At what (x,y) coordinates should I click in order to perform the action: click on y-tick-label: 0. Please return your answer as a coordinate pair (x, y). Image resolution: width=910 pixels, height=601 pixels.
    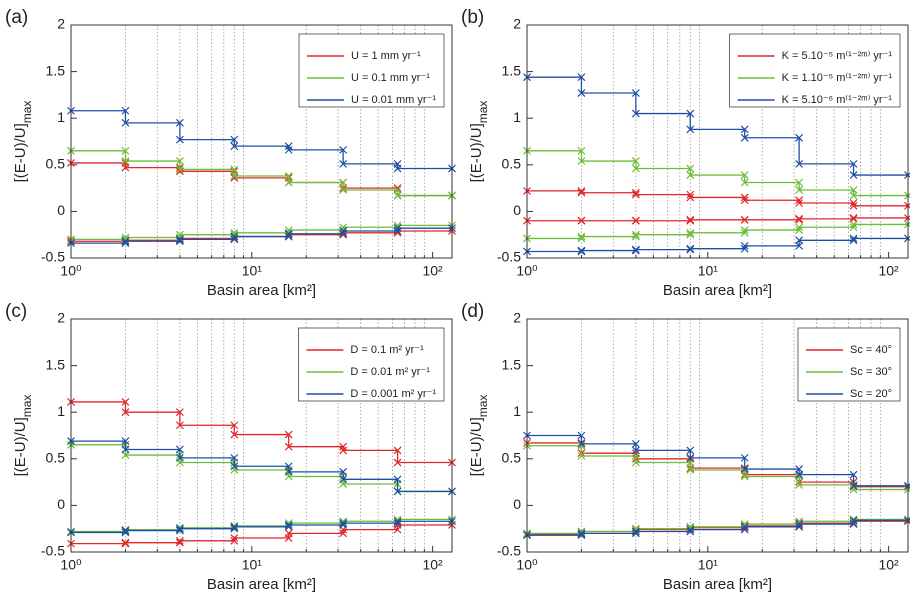
    Looking at the image, I should click on (61, 210).